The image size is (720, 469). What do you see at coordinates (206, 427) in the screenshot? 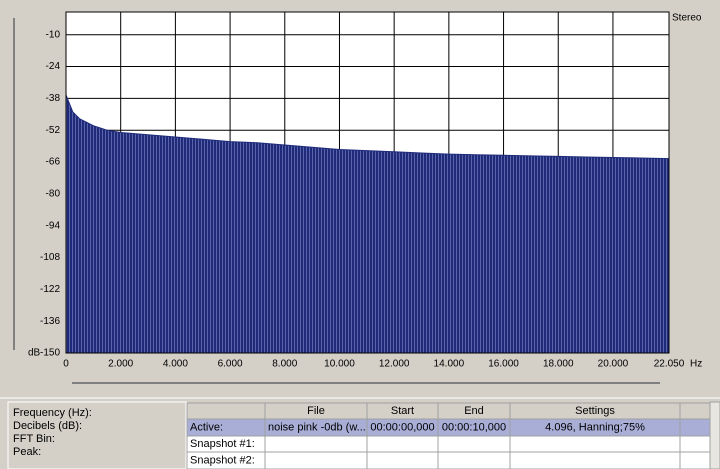
I see `row-label: Active:` at bounding box center [206, 427].